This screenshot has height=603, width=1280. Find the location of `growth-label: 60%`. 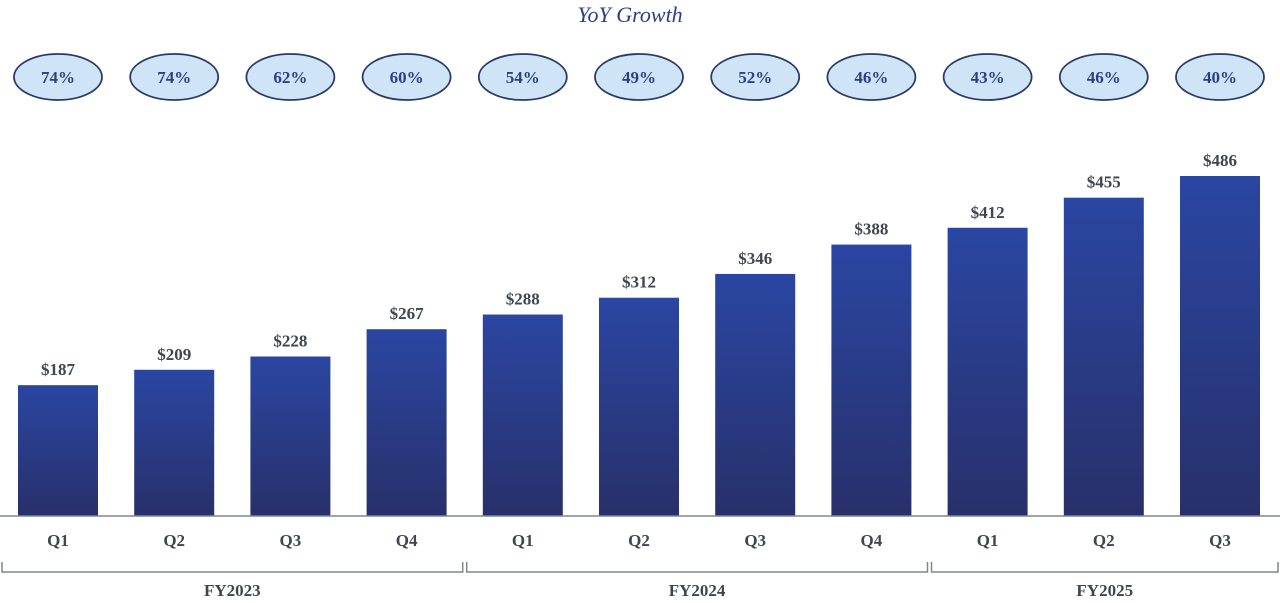

growth-label: 60% is located at coordinates (407, 77).